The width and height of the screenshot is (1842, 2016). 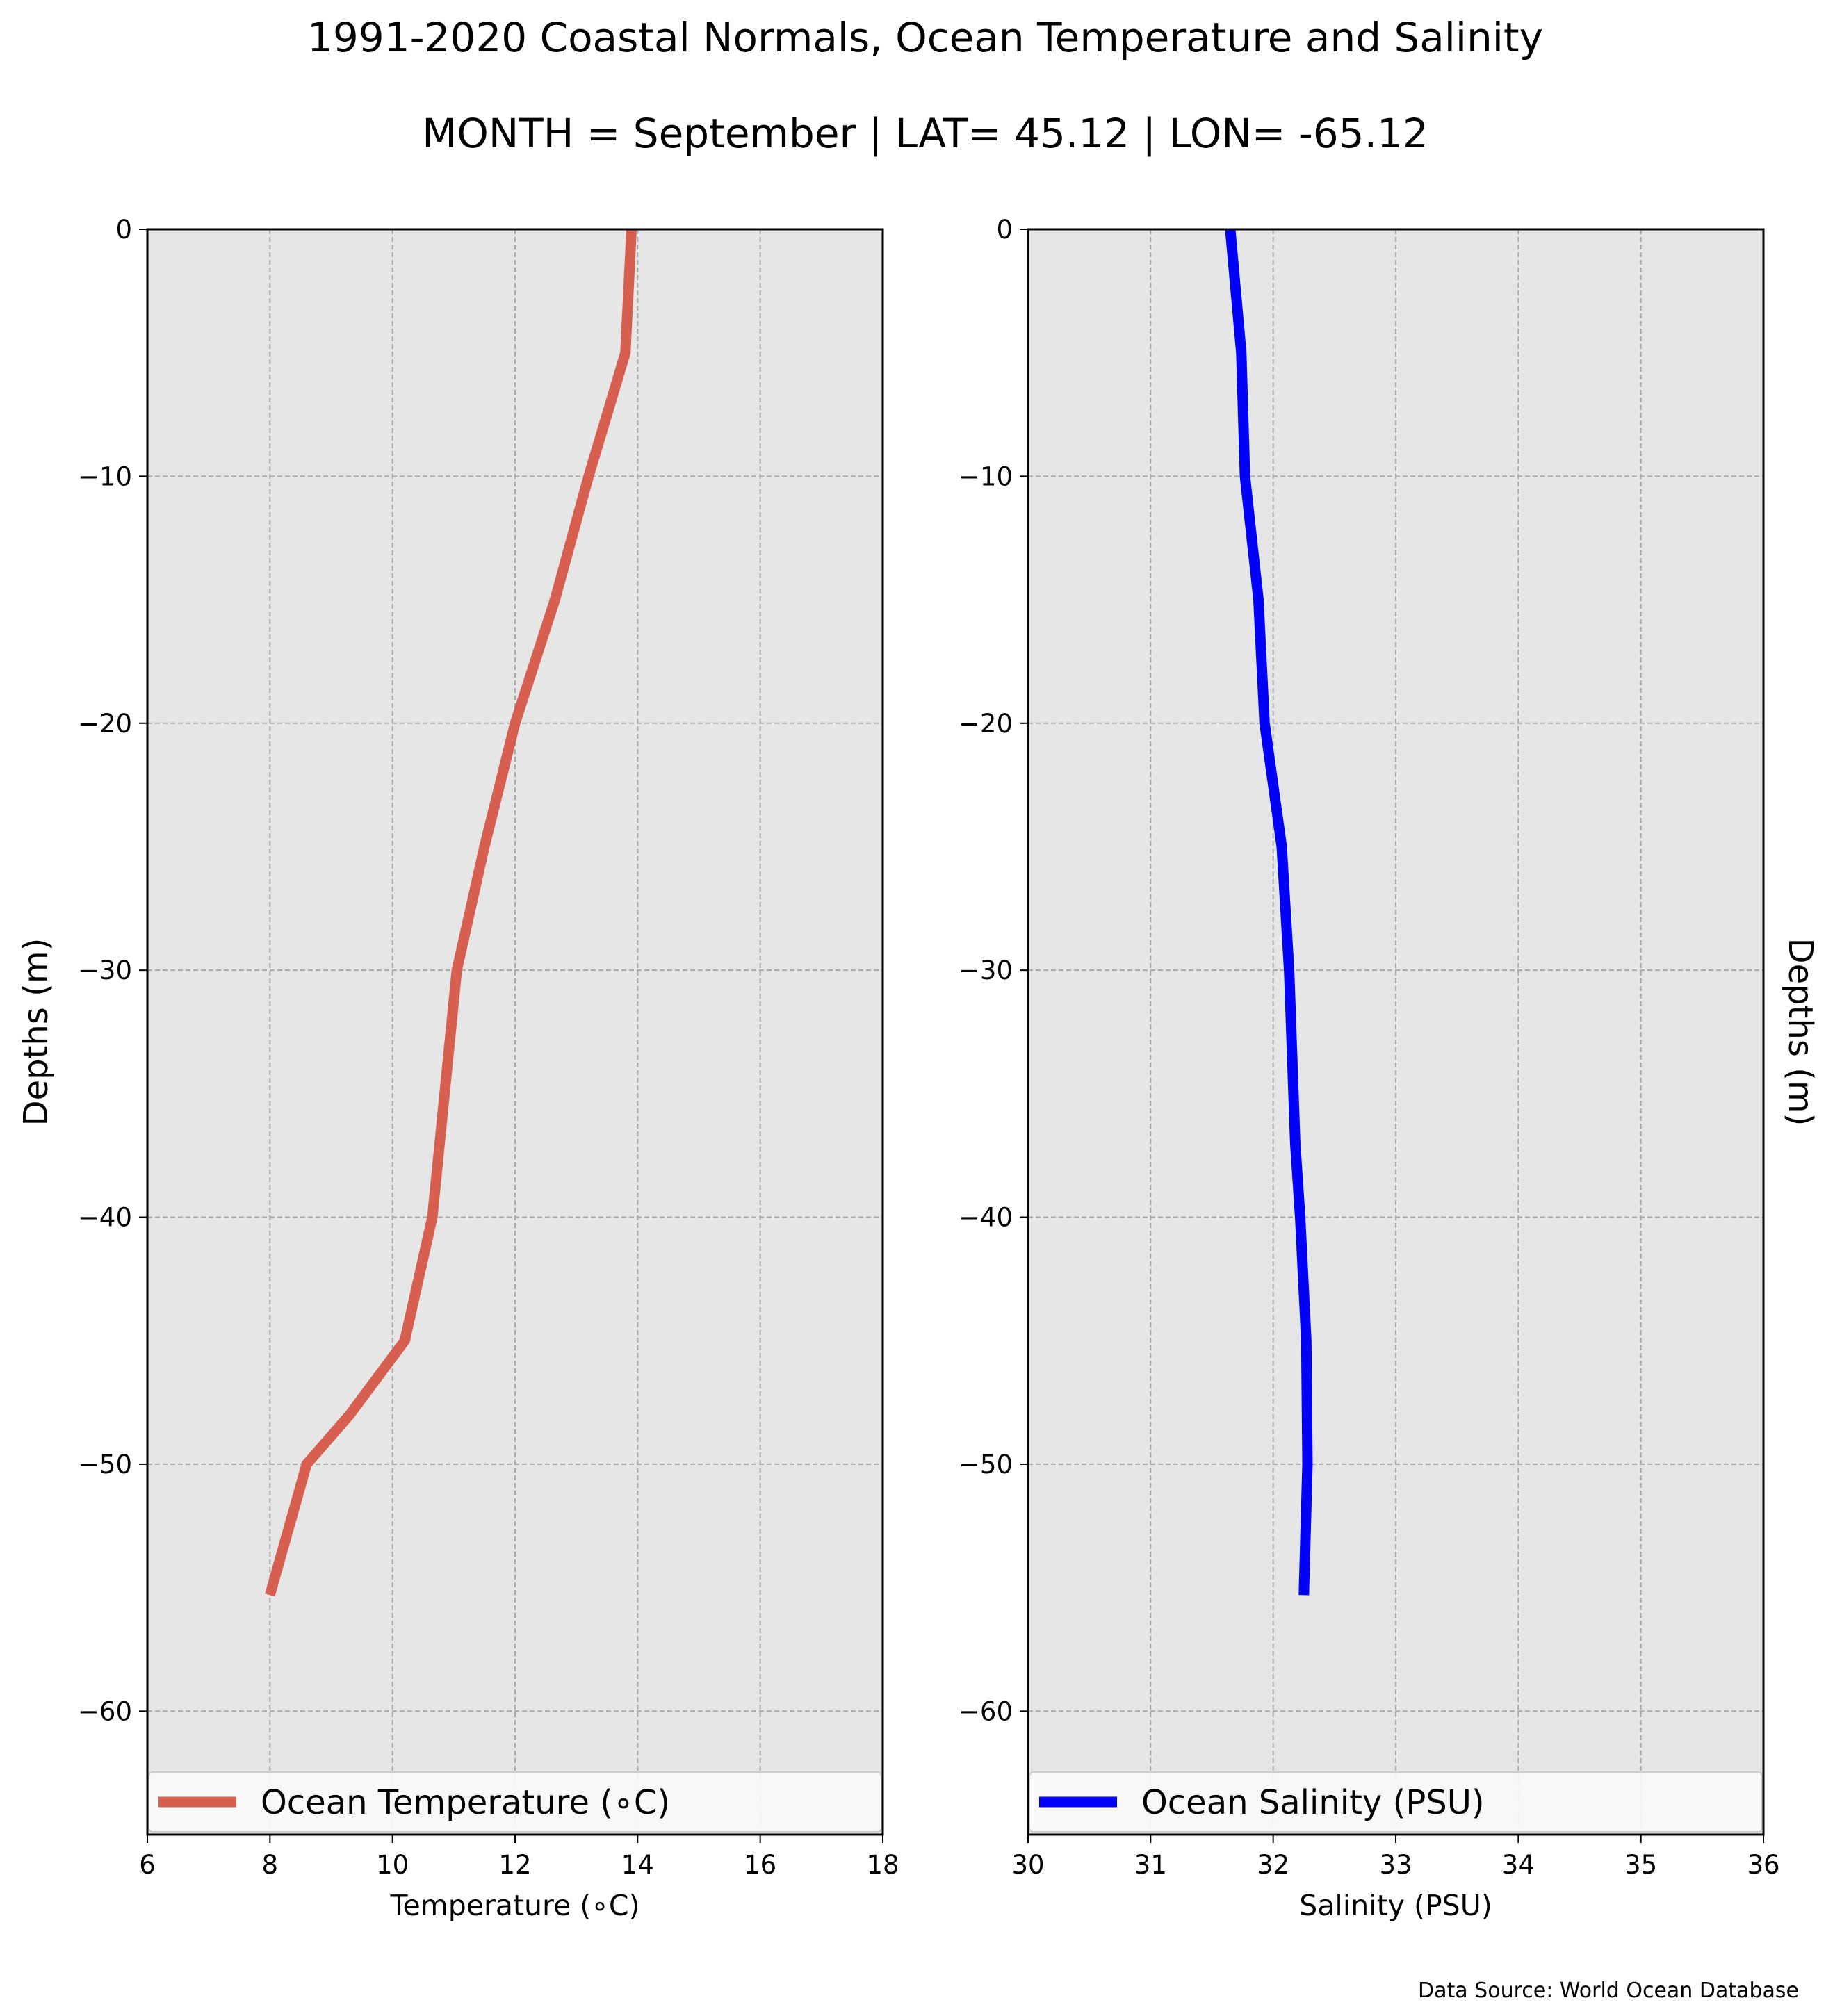 I want to click on x-tick-label: 31, so click(x=1150, y=1865).